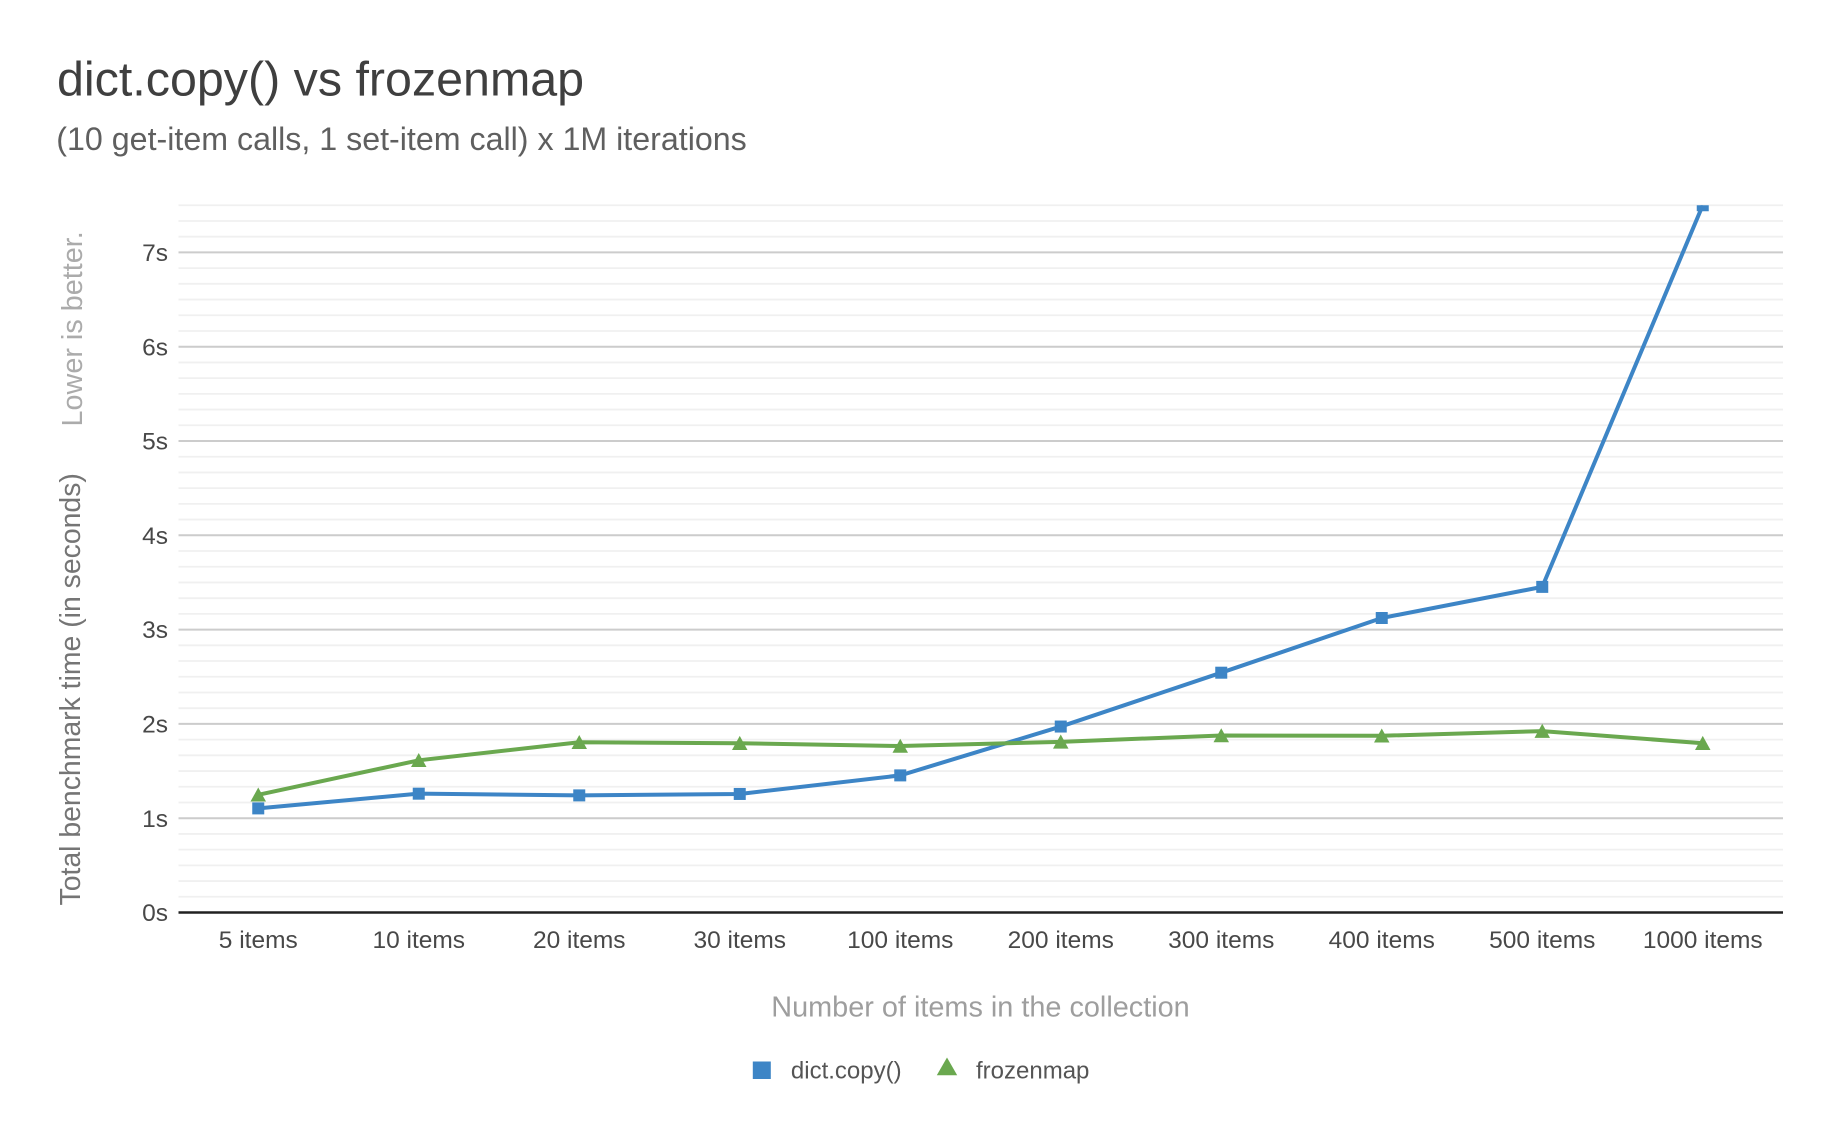 Image resolution: width=1840 pixels, height=1138 pixels. Describe the element at coordinates (739, 940) in the screenshot. I see `svg-text: 30 items` at that location.